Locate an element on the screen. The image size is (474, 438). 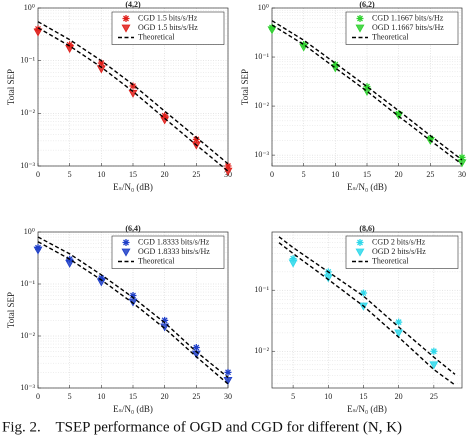
legend-label: OGD 2 bits/s/Hz is located at coordinates (399, 251).